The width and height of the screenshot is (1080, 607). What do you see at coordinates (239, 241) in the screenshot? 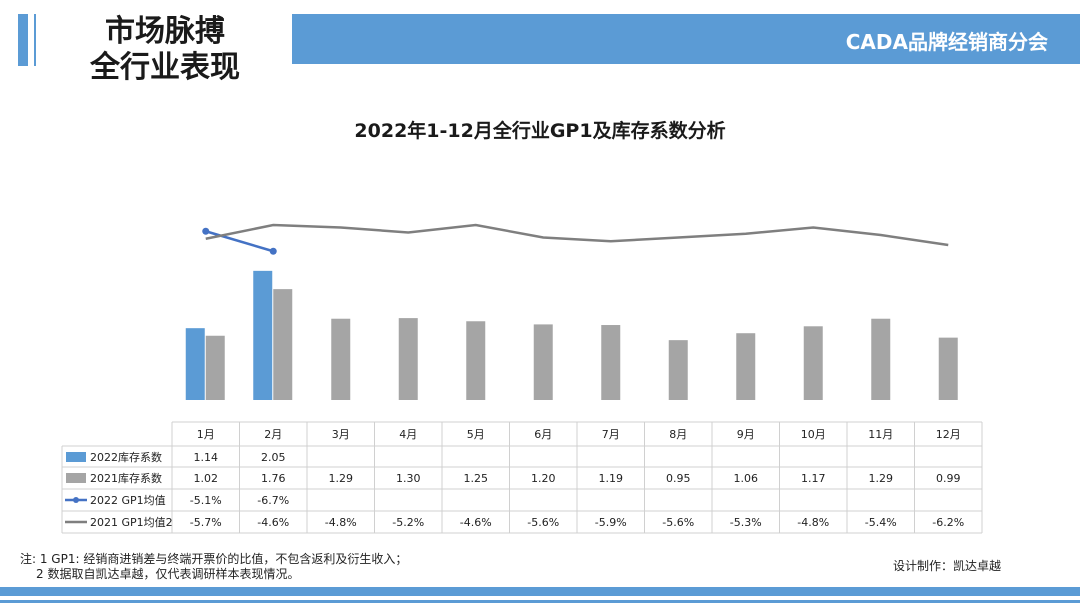
I see `line-2022 GP1均值` at bounding box center [239, 241].